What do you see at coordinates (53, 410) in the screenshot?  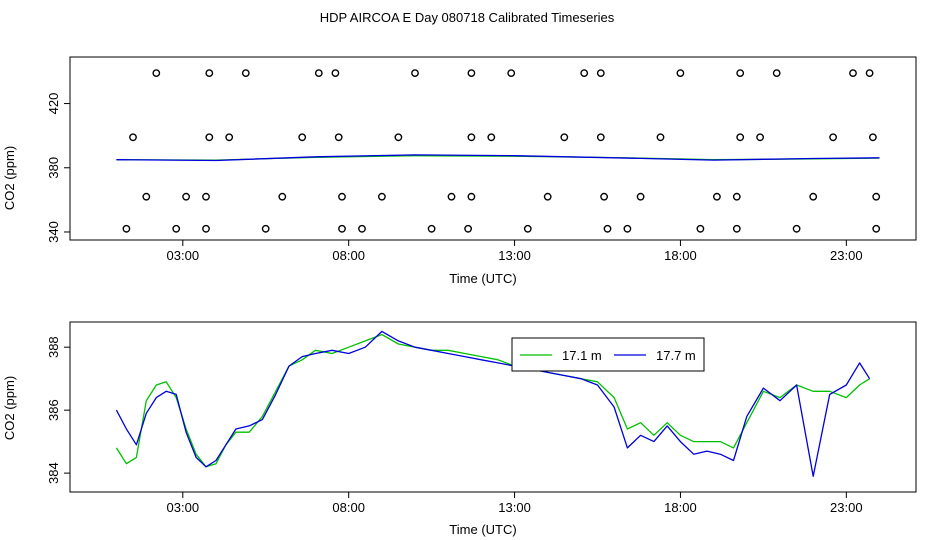 I see `lower-y-tick-label: 386` at bounding box center [53, 410].